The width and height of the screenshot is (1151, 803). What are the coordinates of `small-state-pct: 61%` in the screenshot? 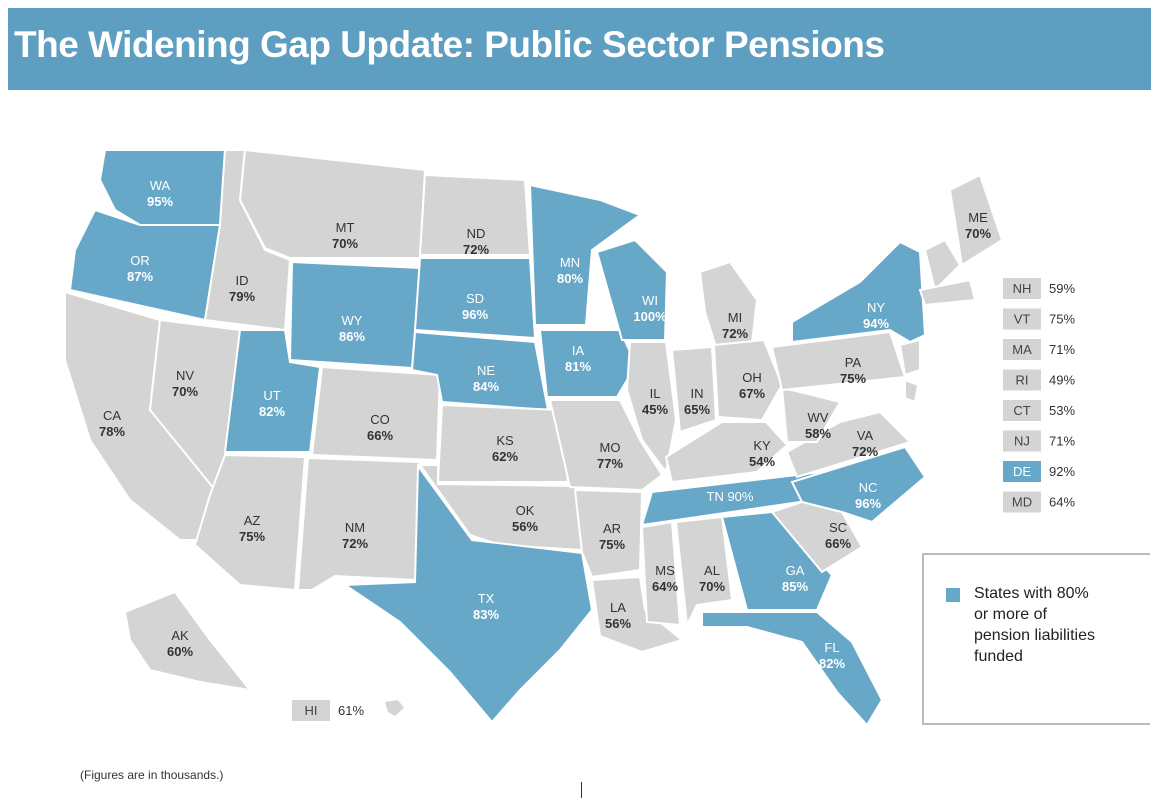 It's located at (351, 710).